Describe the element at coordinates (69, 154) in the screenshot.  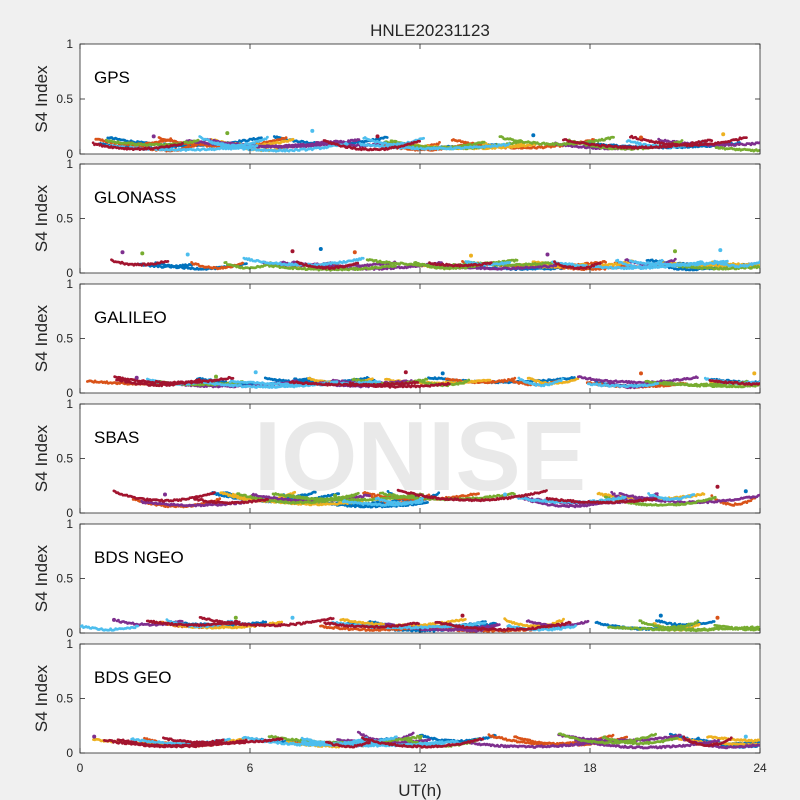
I see `y-tick-label: 0` at that location.